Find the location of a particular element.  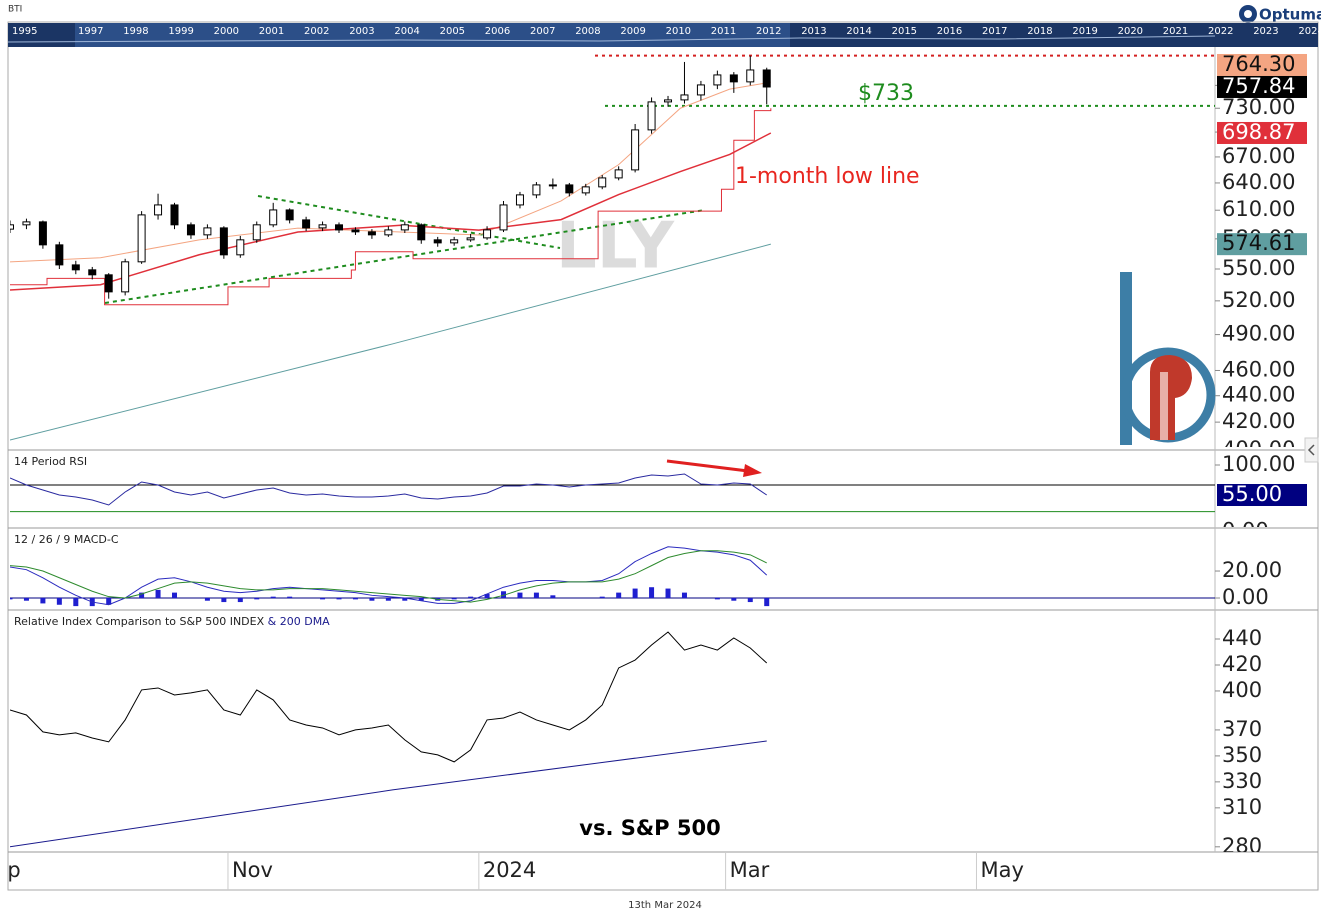

year-label: 1997 is located at coordinates (90, 31).